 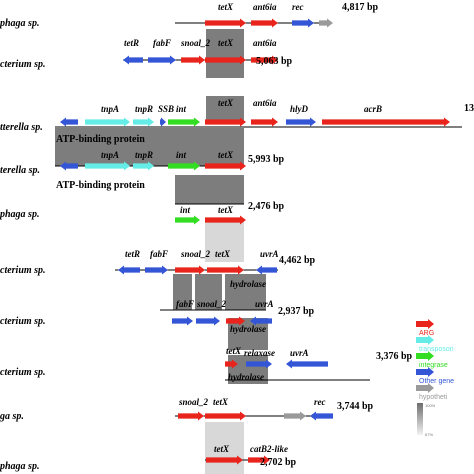 I want to click on gene-label-tetX-33: tetX, so click(x=234, y=351).